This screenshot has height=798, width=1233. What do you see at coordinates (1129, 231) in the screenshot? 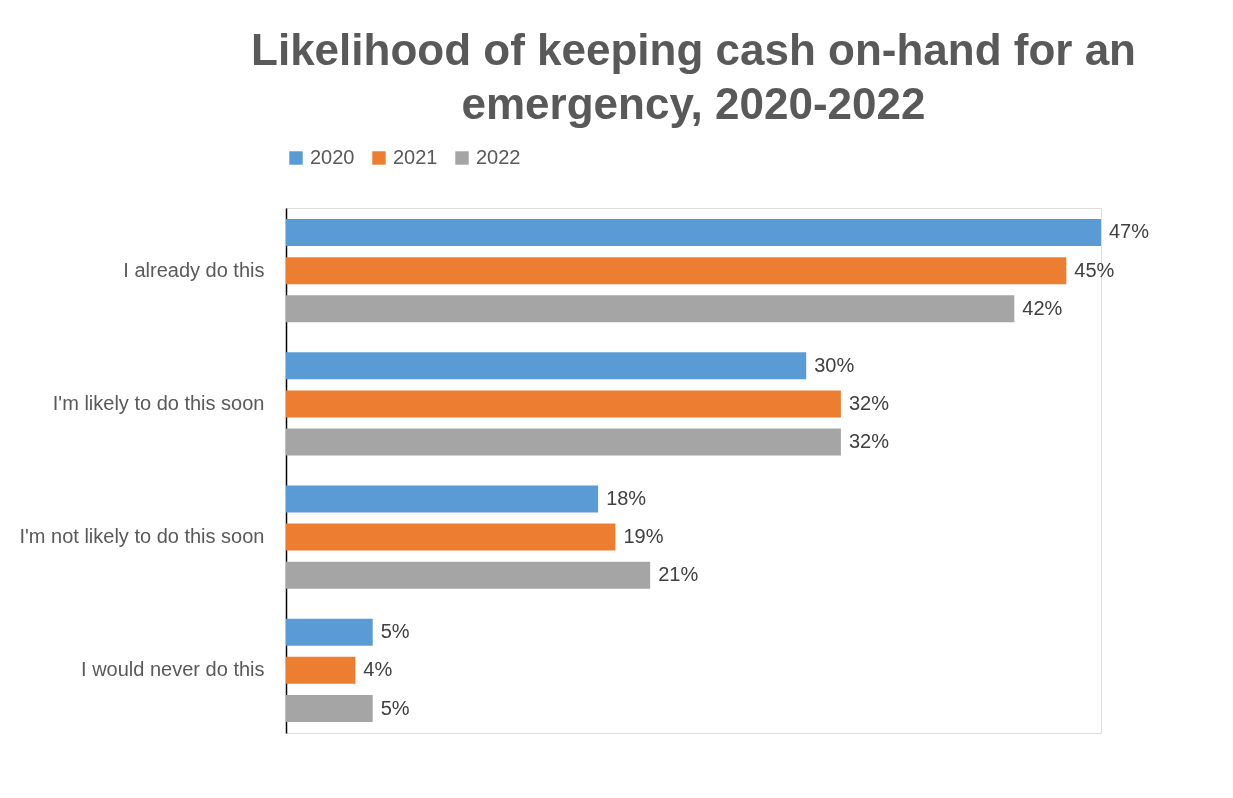
I see `data-label: 47%` at bounding box center [1129, 231].